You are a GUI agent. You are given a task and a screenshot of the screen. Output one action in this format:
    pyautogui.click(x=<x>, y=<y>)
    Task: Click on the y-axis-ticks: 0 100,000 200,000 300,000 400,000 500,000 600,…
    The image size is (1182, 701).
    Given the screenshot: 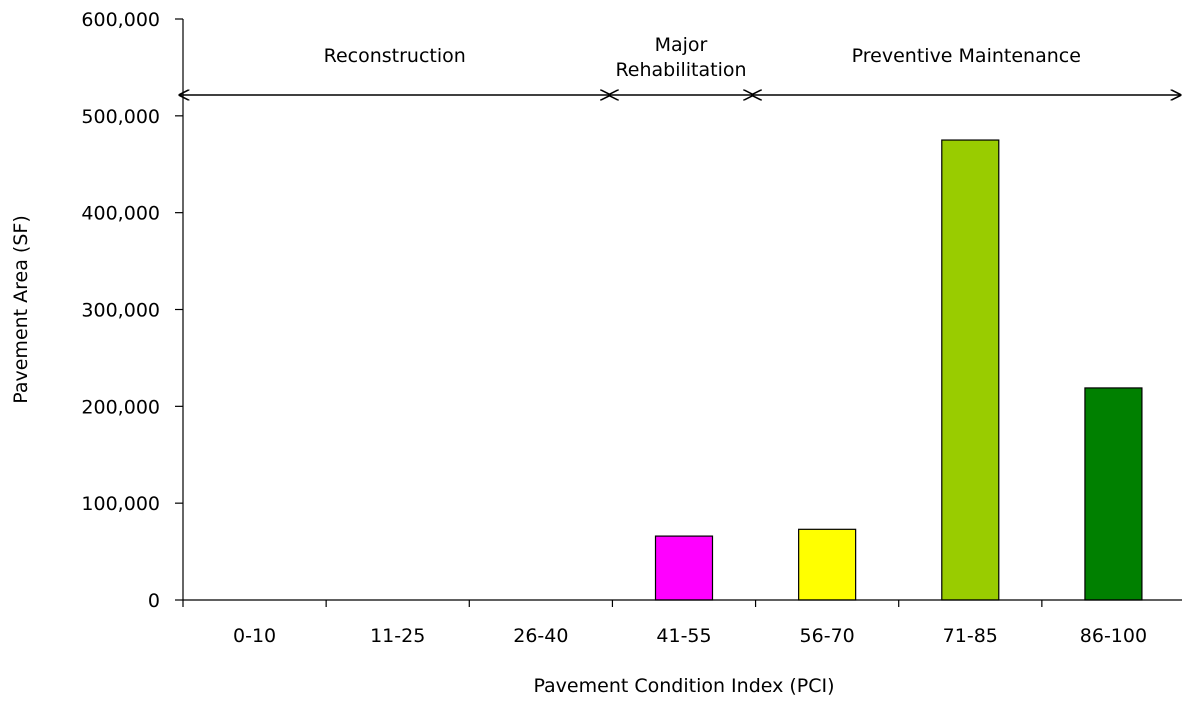 What is the action you would take?
    pyautogui.click(x=132, y=310)
    